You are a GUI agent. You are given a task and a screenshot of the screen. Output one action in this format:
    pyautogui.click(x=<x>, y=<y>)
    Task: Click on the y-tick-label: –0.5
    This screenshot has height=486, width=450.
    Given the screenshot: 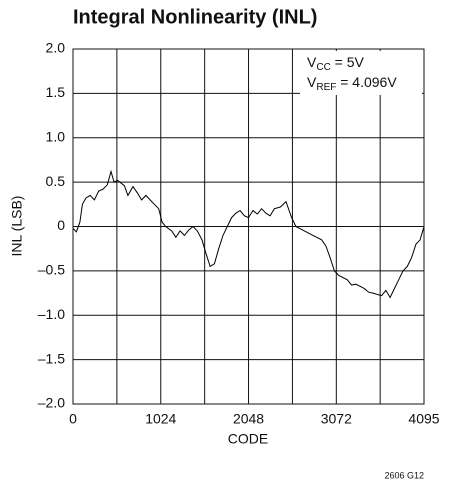 What is the action you would take?
    pyautogui.click(x=51, y=270)
    